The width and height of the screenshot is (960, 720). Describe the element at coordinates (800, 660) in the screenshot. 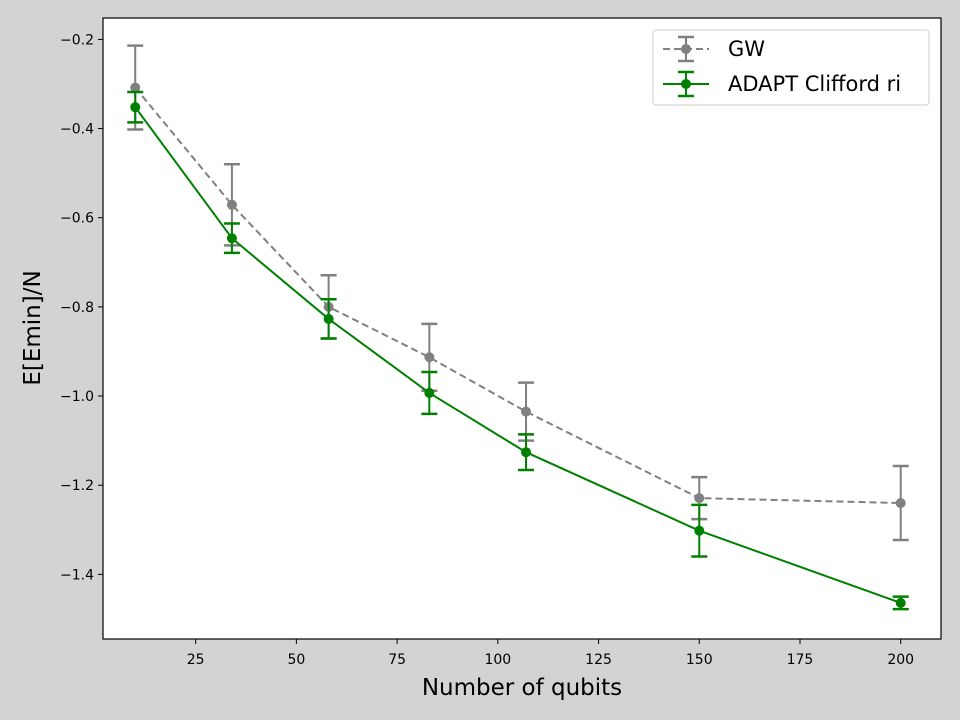

I see `x-tick-label: 175` at that location.